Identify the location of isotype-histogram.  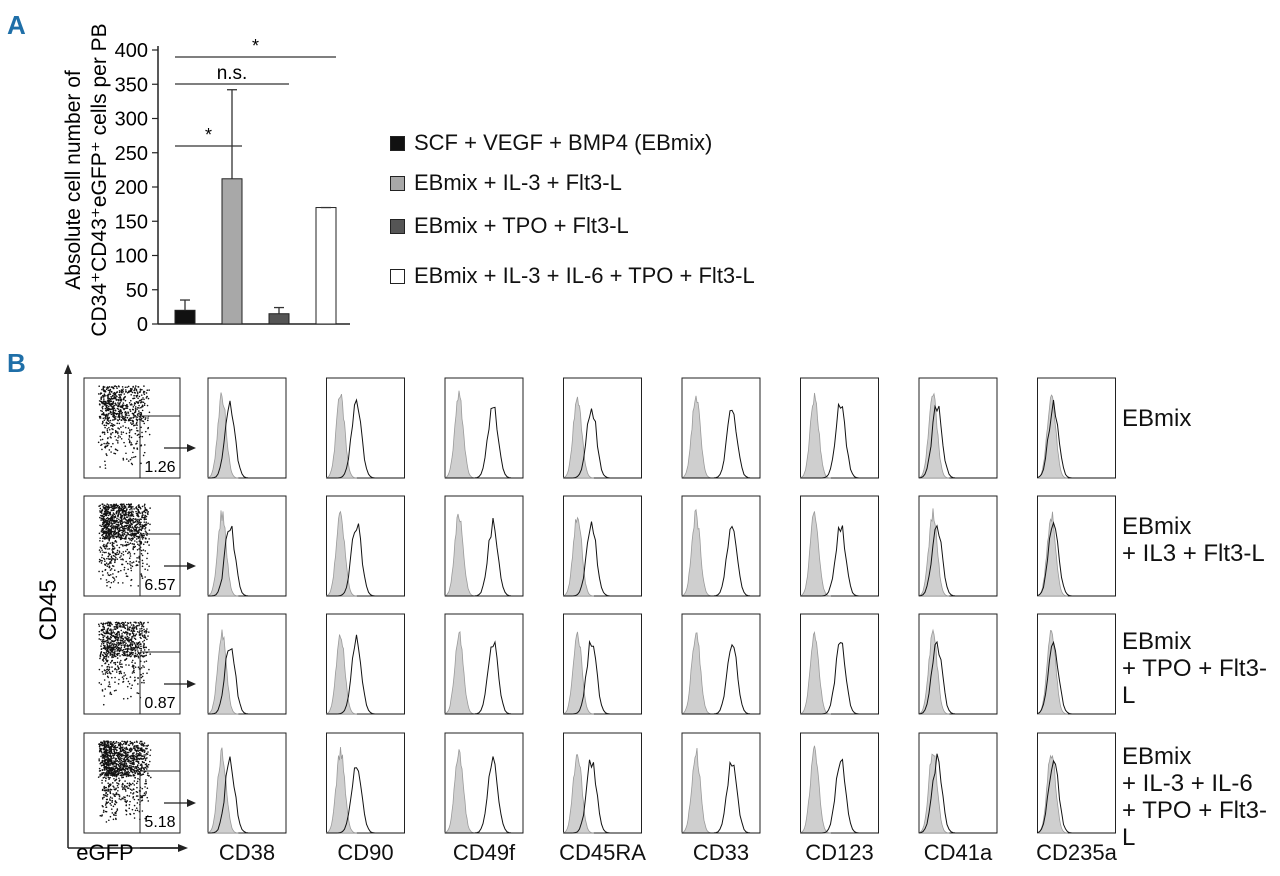
(697, 437).